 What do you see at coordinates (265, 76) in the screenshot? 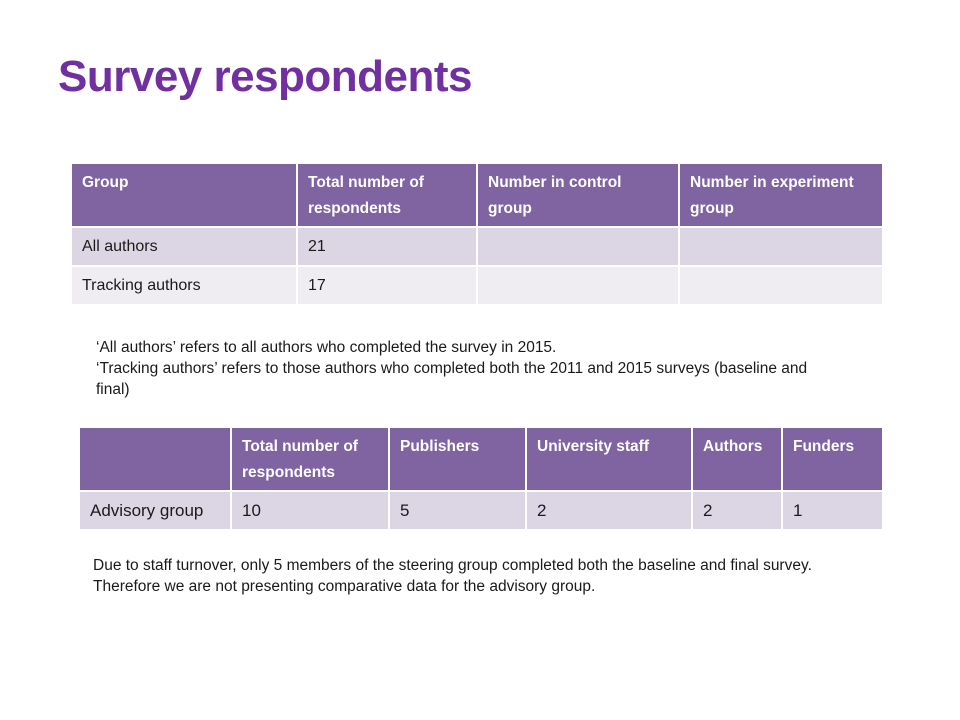
I see `slide-title: Survey respondents` at bounding box center [265, 76].